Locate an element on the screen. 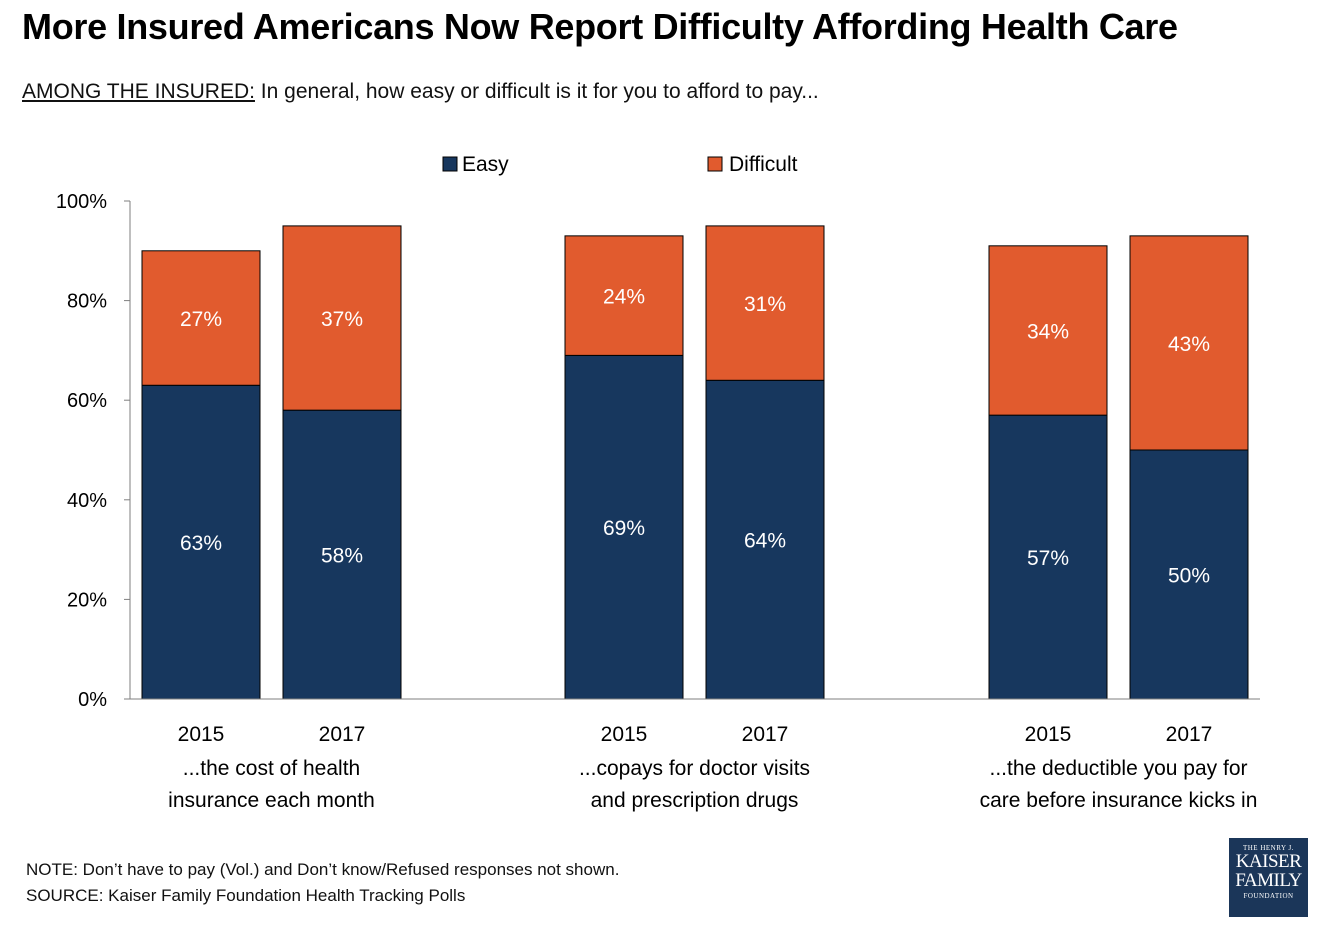 The image size is (1342, 942). data-label-difficult: 27% is located at coordinates (201, 319).